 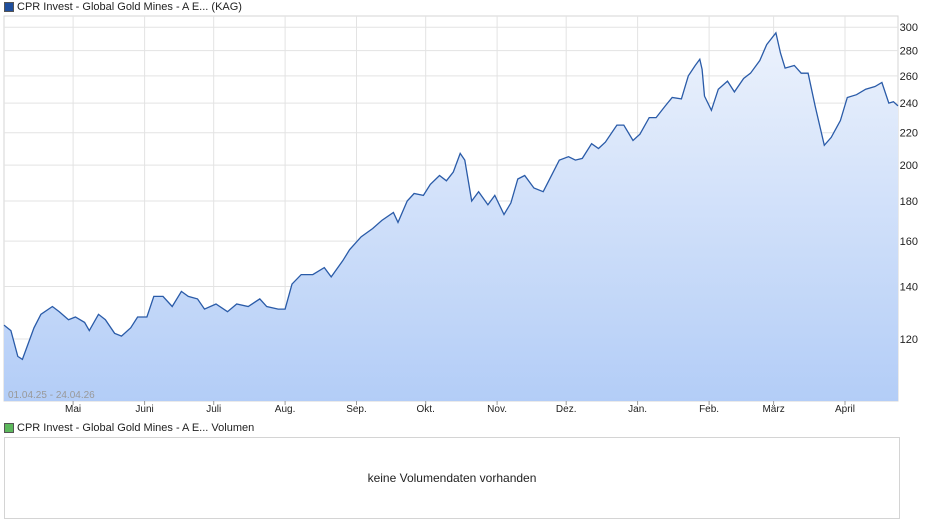 I want to click on x-tick-label: März, so click(x=773, y=409).